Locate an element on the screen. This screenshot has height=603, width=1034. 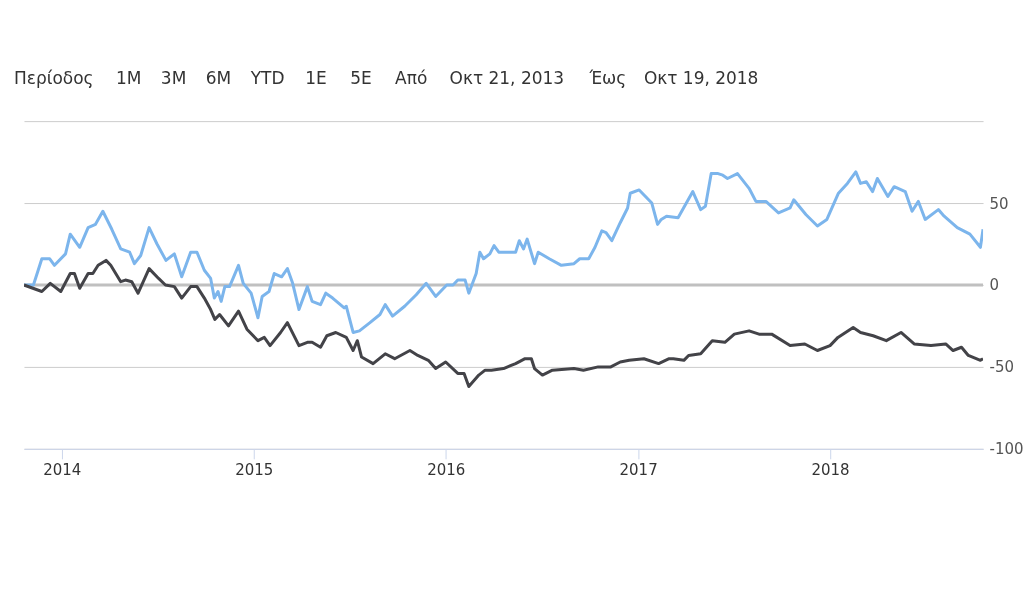
text: Οκτ 21, 2013 is located at coordinates (507, 78).